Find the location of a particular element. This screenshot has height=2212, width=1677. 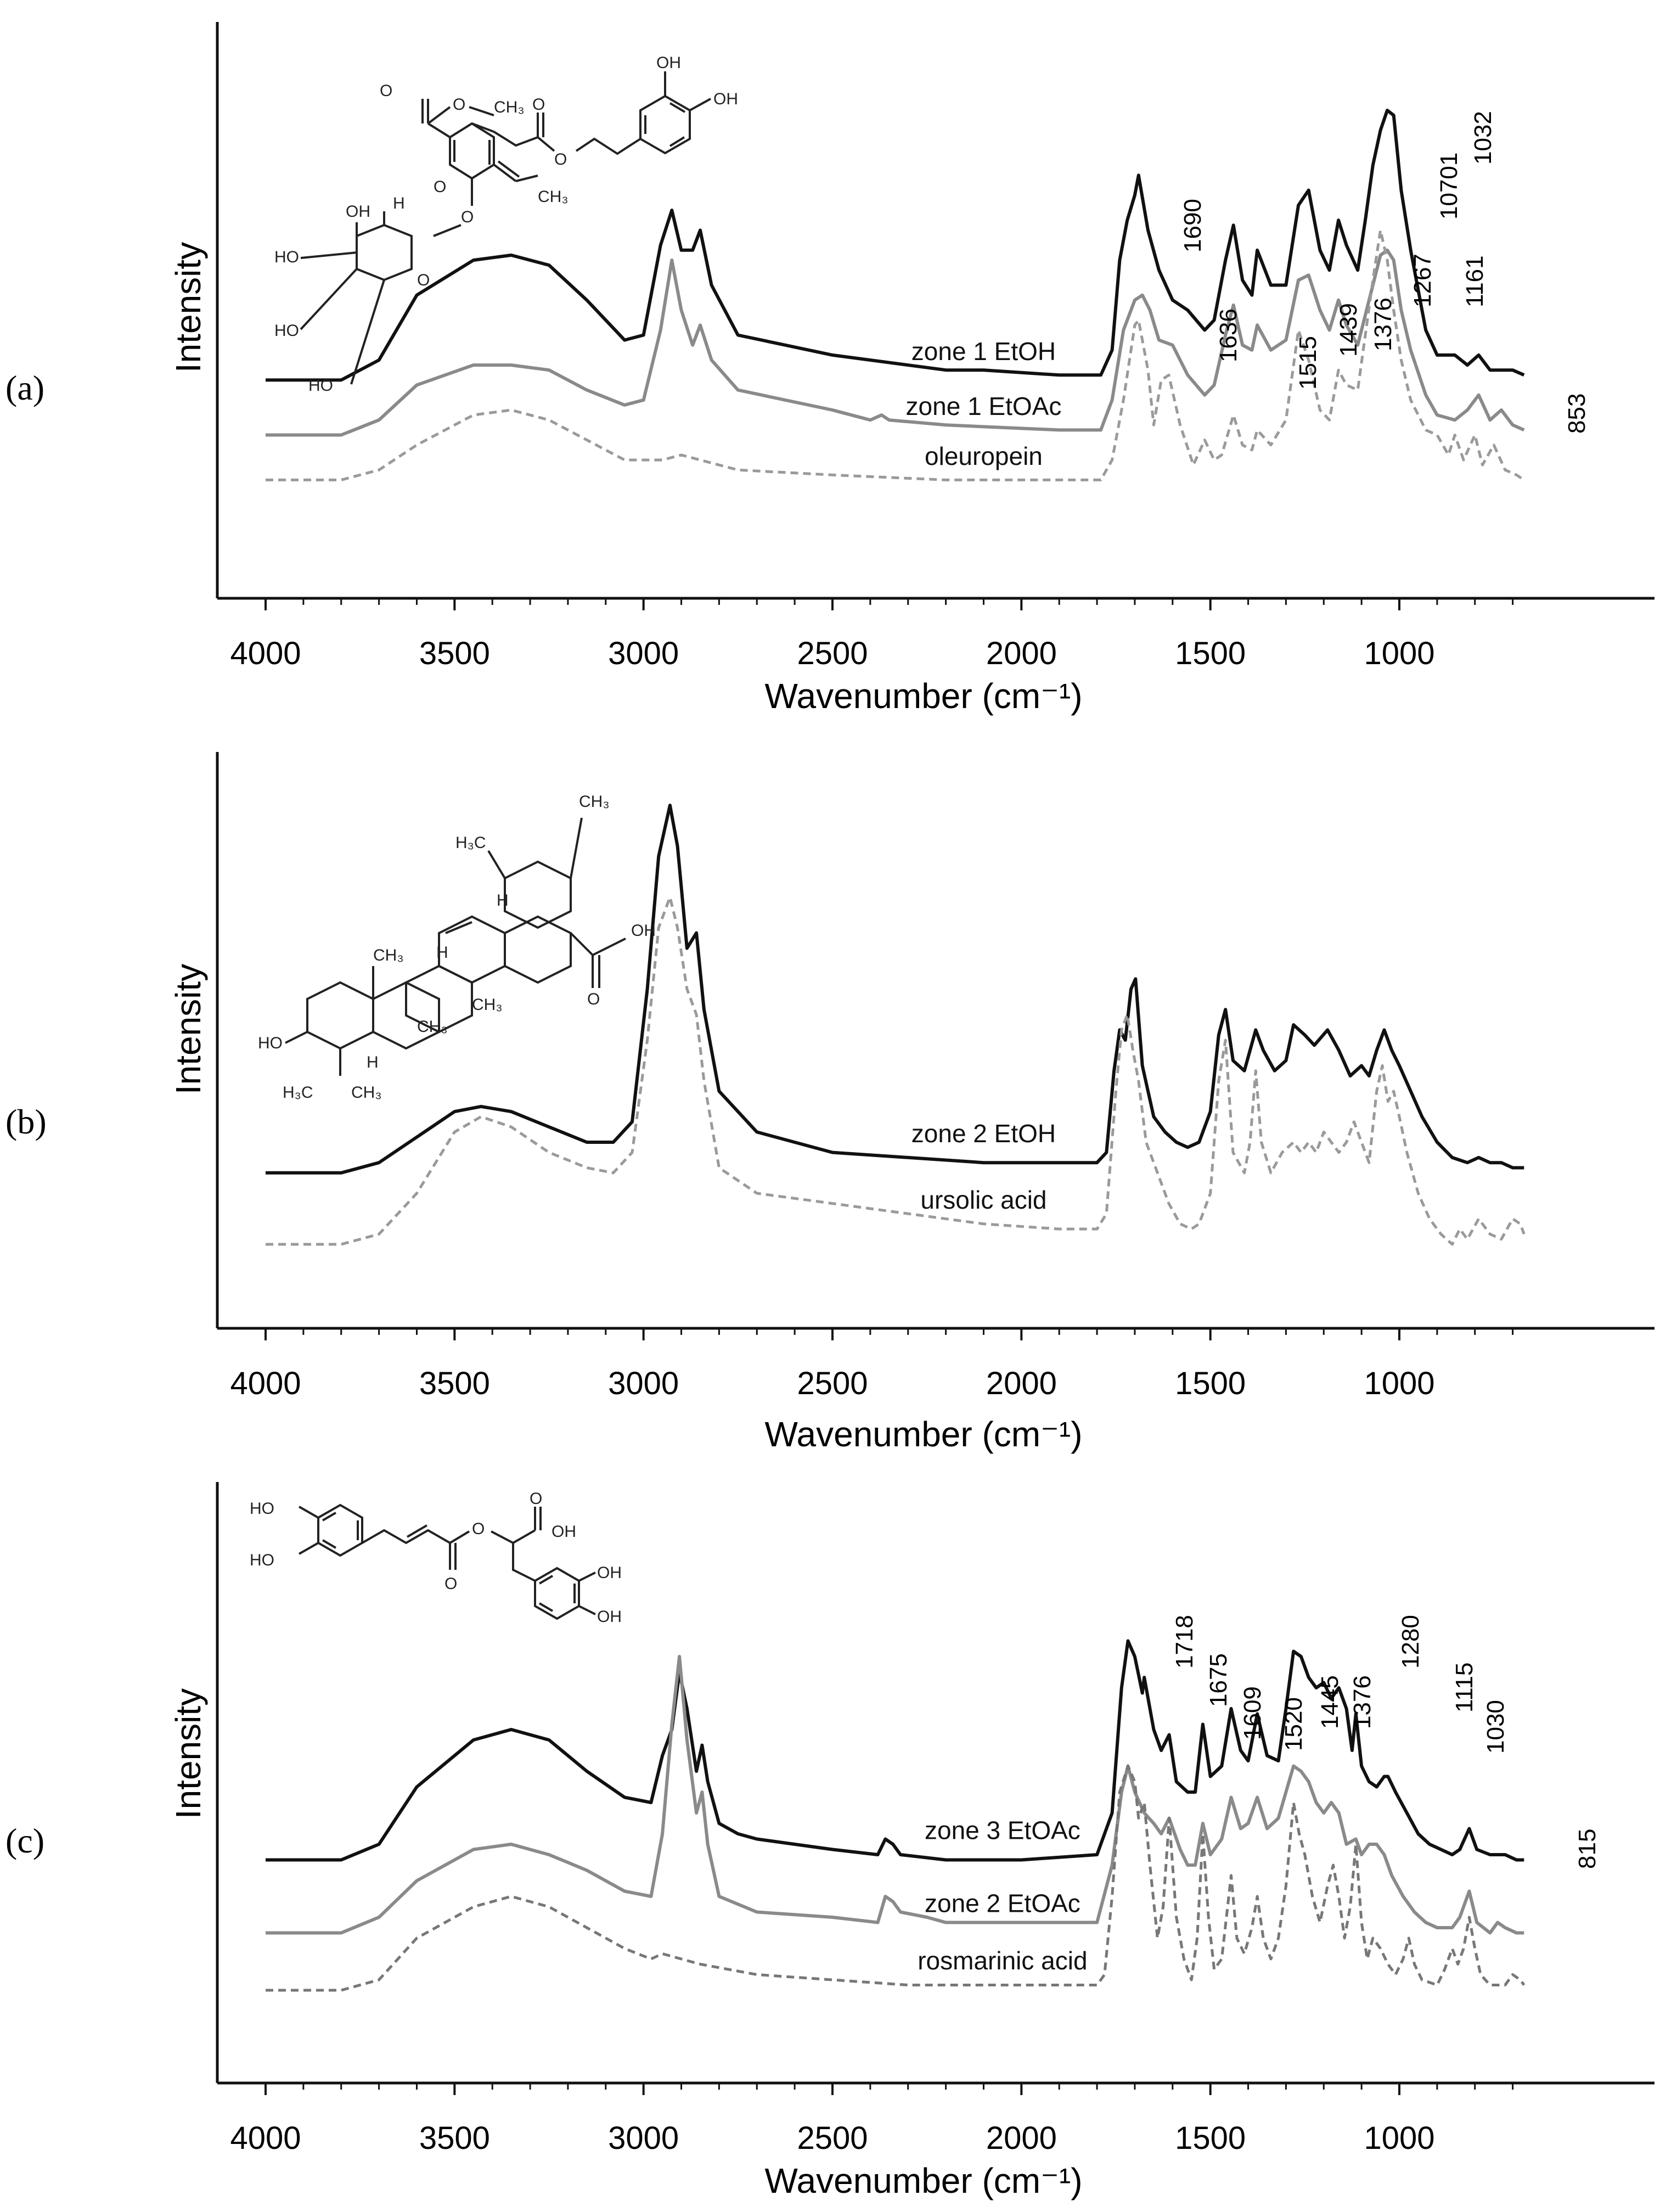

panel-label: (a) is located at coordinates (25, 387).